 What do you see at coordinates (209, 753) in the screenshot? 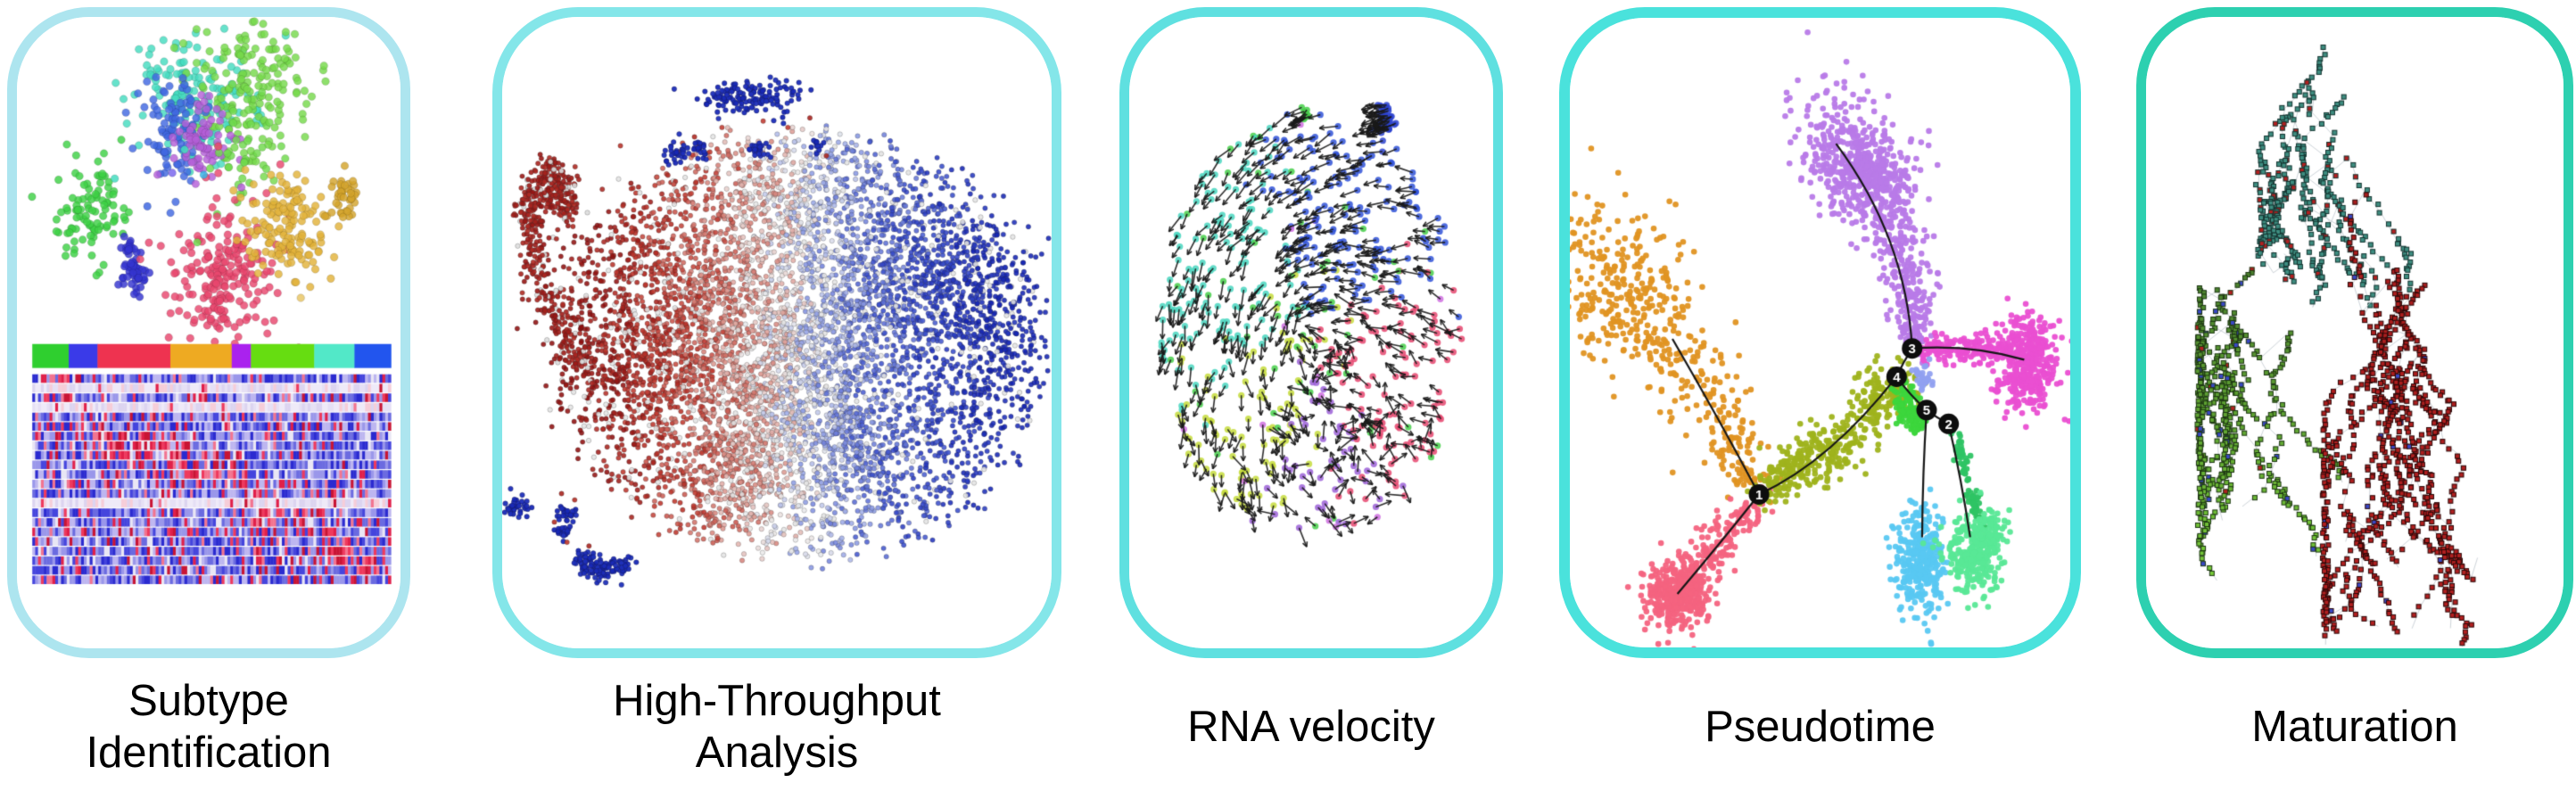
I see `label-line: Identification` at bounding box center [209, 753].